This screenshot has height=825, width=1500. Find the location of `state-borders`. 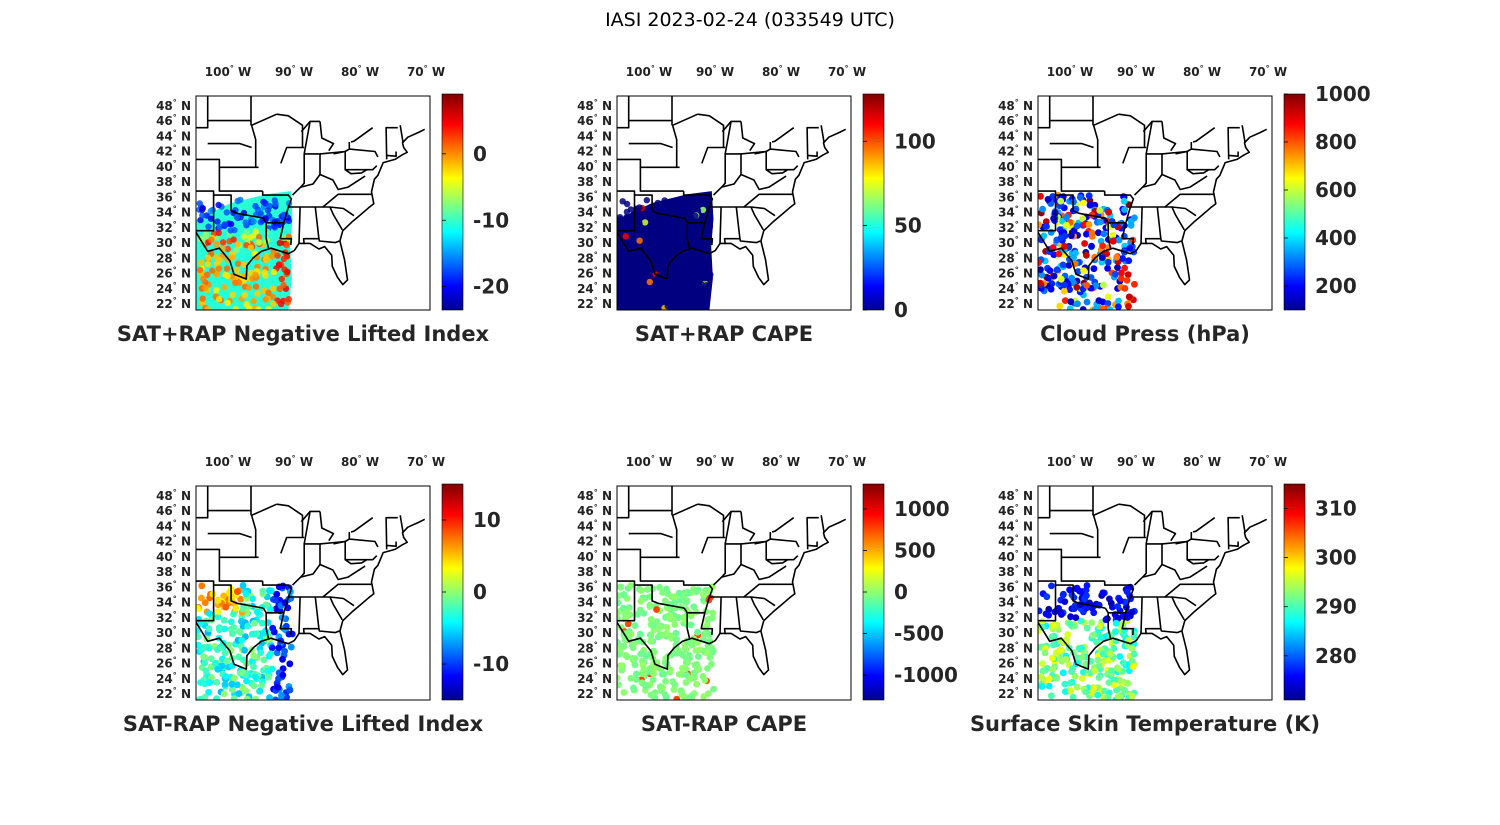

state-borders is located at coordinates (1153, 191).